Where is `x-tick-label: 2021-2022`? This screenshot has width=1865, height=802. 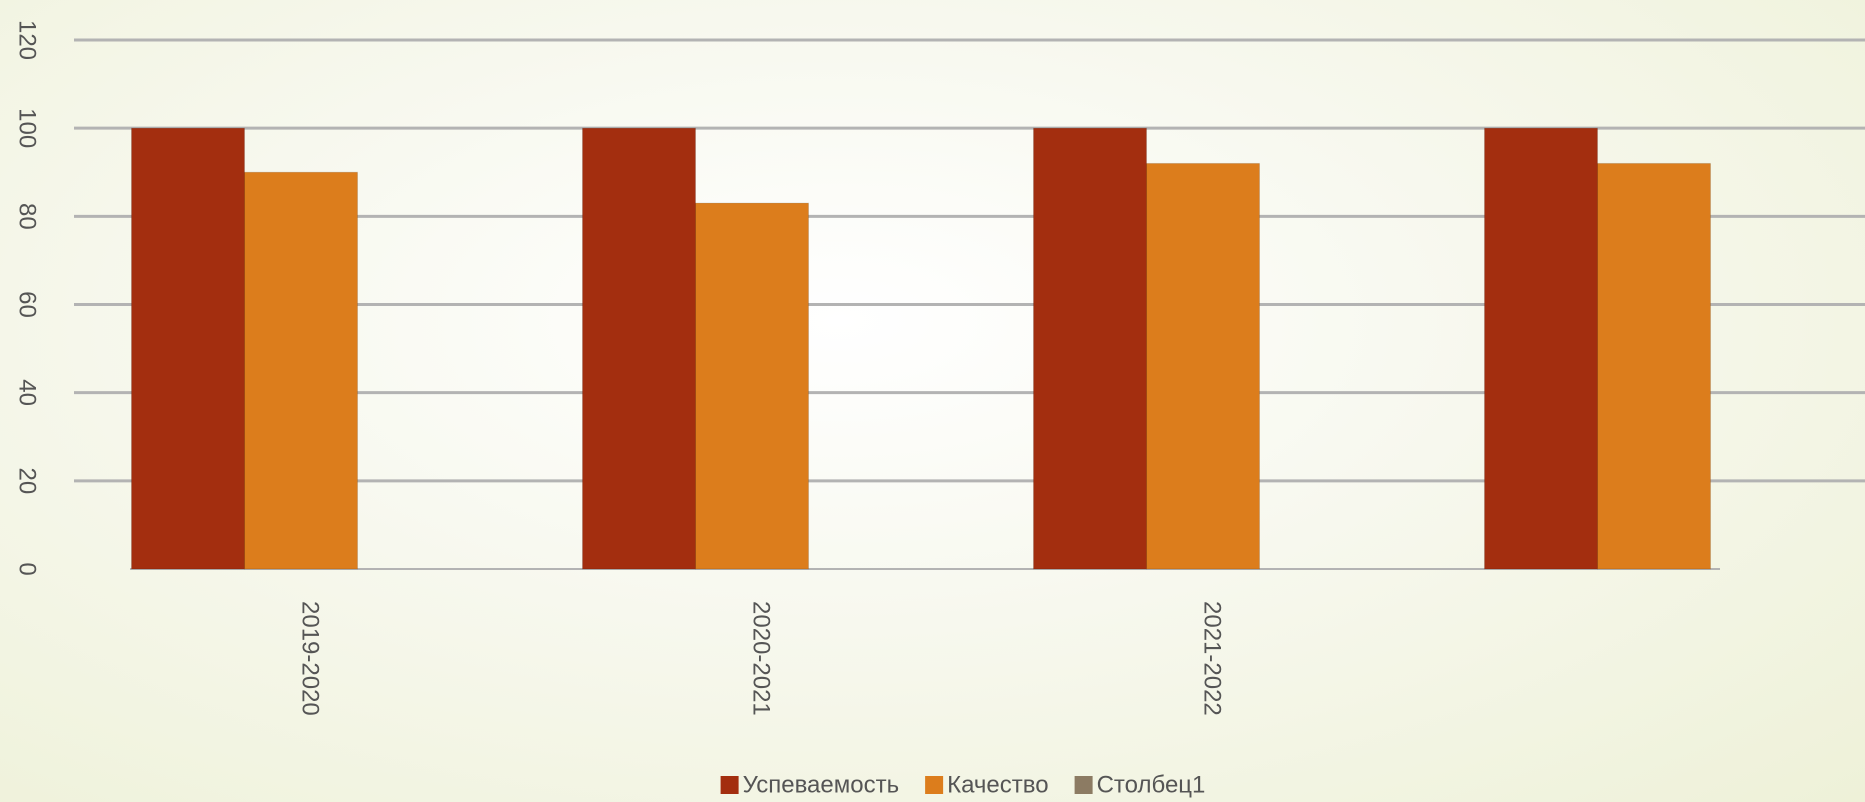
x-tick-label: 2021-2022 is located at coordinates (1212, 658).